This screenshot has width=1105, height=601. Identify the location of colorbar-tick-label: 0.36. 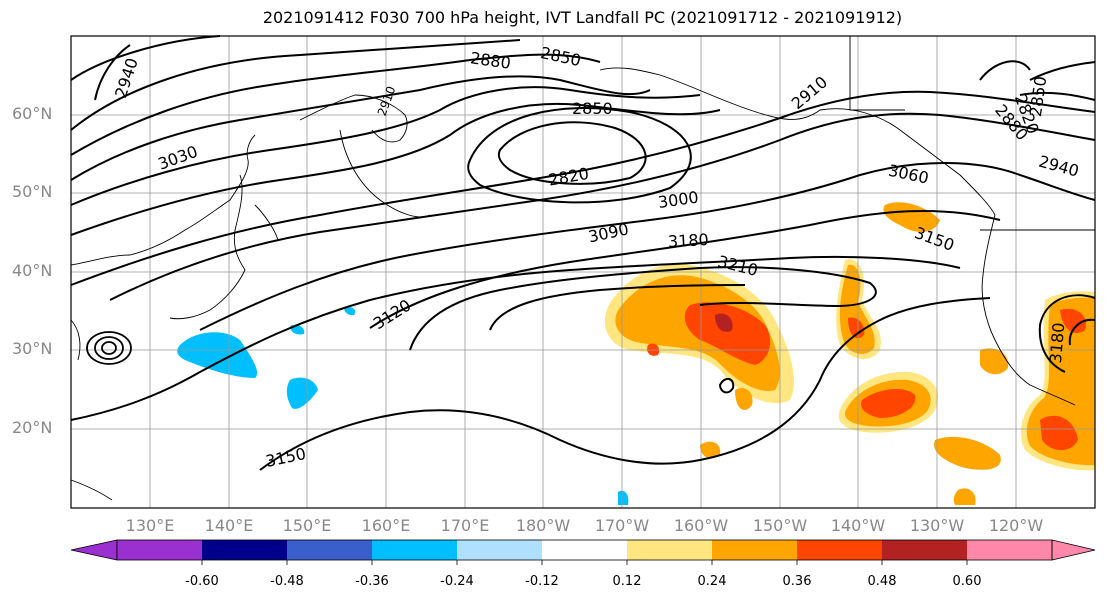
(797, 581).